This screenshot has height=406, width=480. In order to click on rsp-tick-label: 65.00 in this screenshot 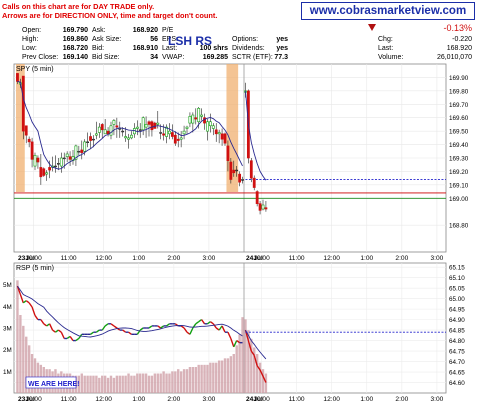, I will do `click(457, 299)`.